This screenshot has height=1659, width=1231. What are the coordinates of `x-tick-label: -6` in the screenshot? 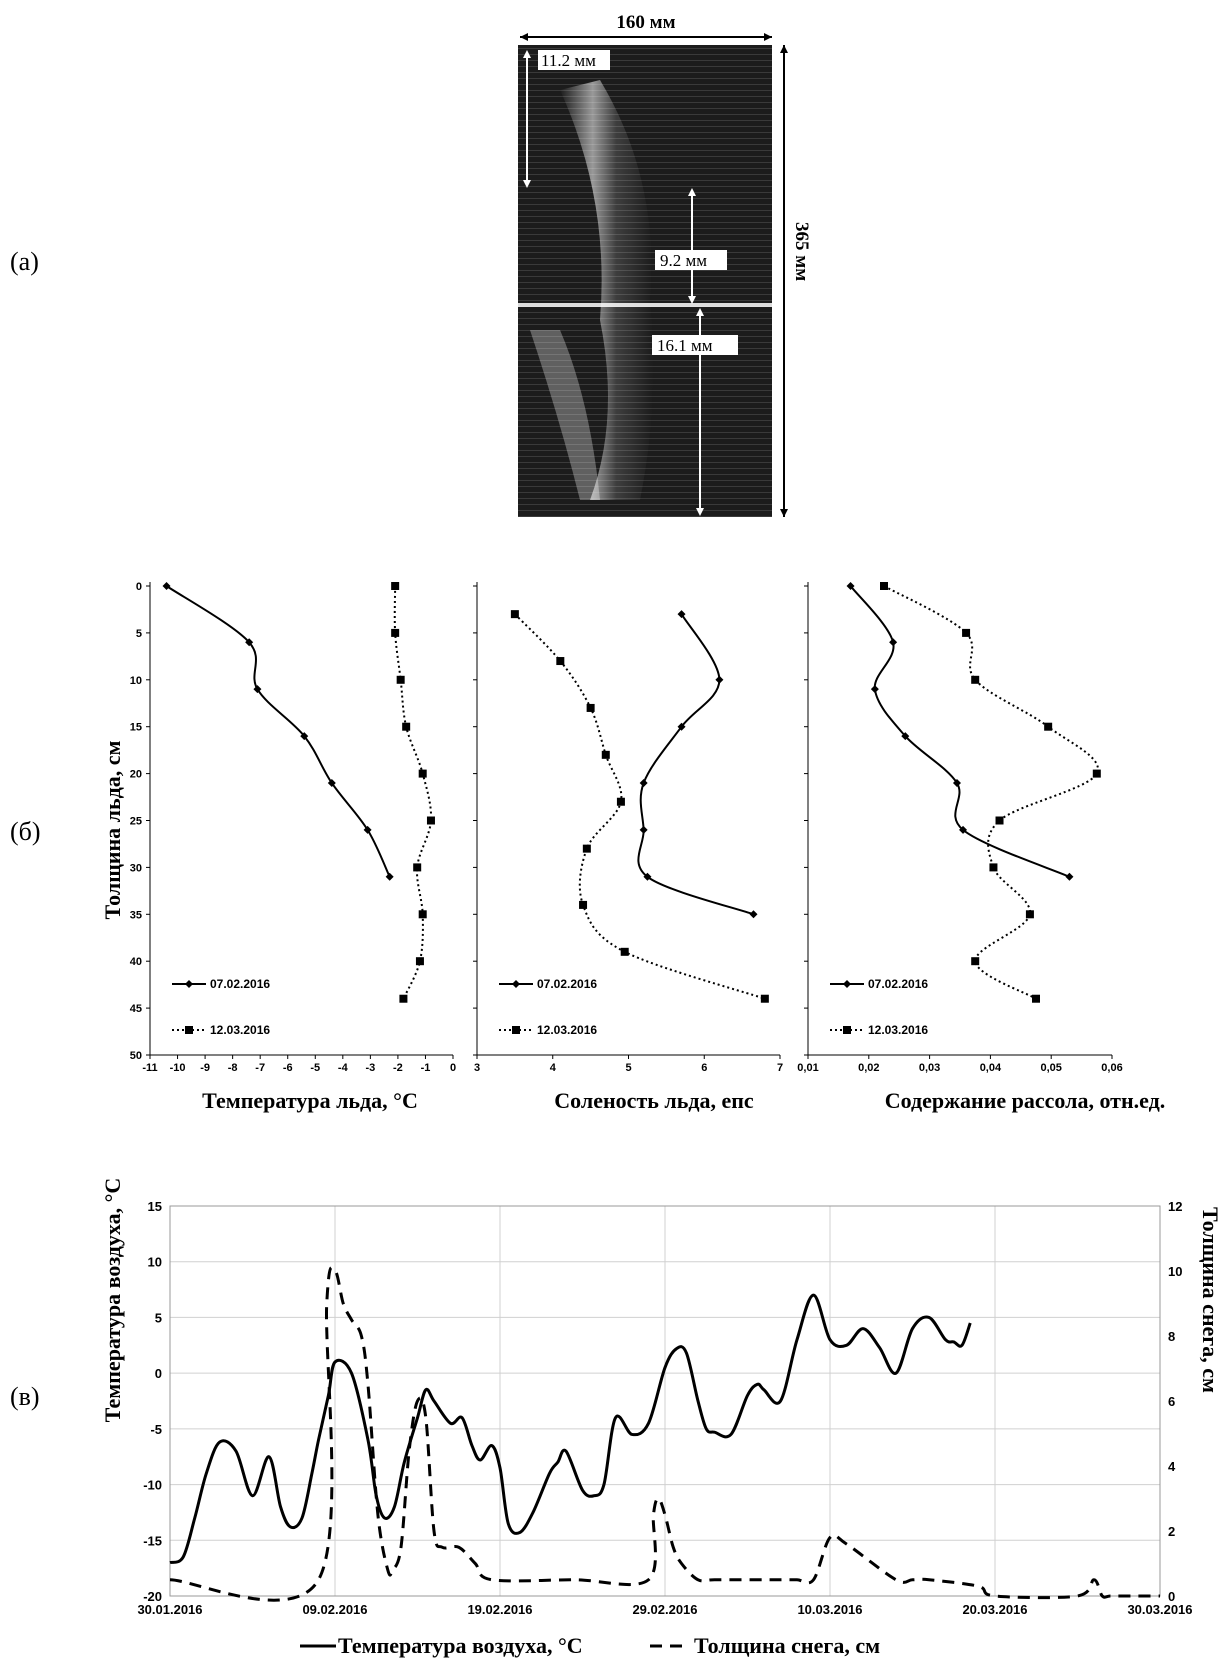 It's located at (288, 1068).